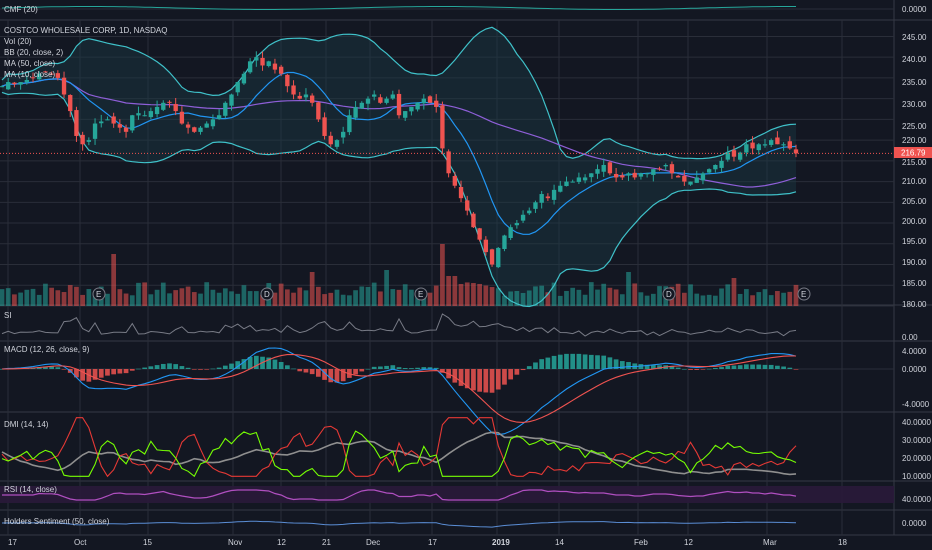  I want to click on indicator-ma50: MA (50, close), so click(29, 63).